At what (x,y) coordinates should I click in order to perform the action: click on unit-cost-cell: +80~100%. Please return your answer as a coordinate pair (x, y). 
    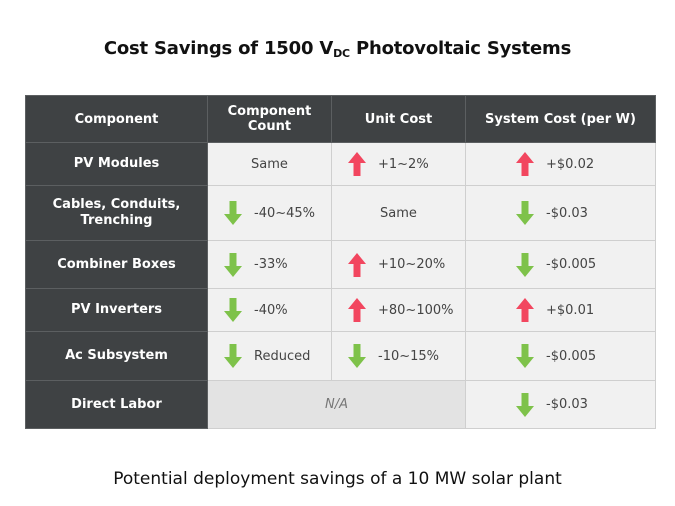
    Looking at the image, I should click on (398, 310).